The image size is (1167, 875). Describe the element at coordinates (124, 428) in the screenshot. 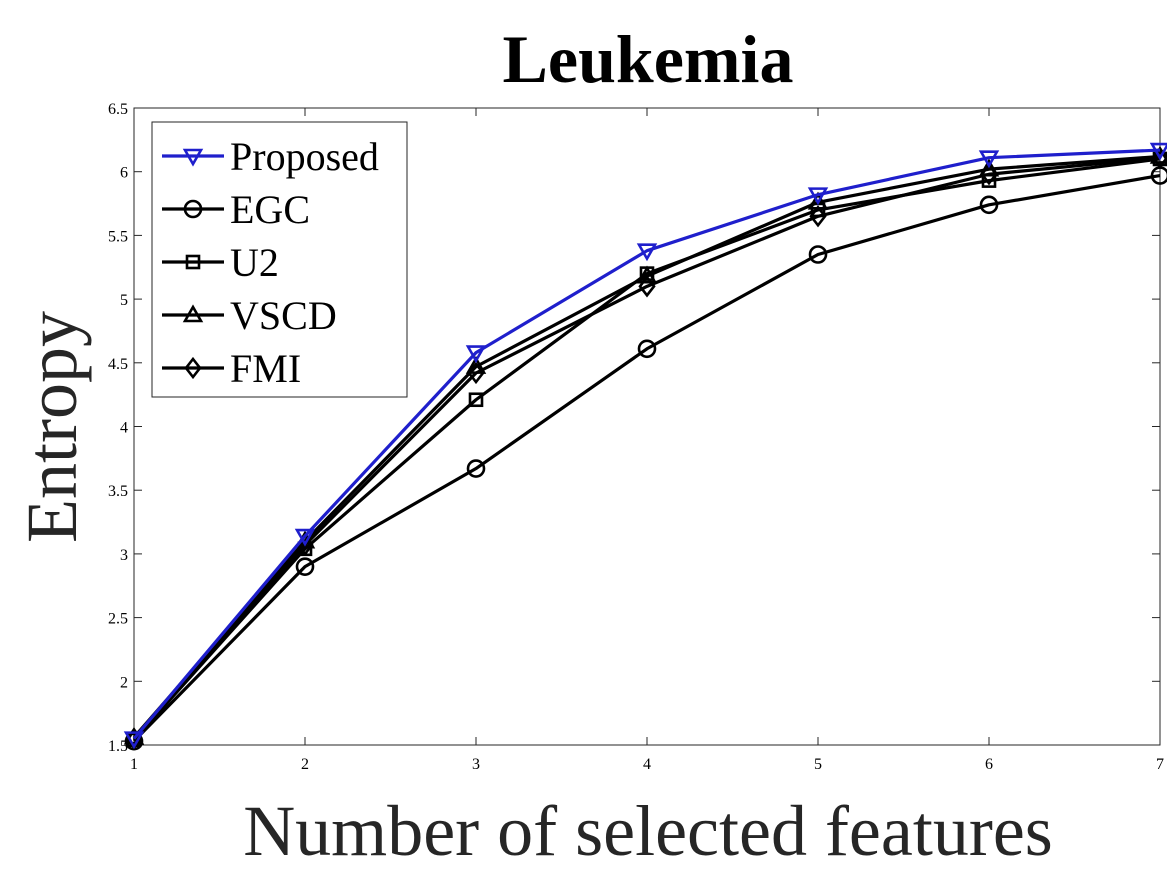

I see `y-tick-label: 4` at that location.